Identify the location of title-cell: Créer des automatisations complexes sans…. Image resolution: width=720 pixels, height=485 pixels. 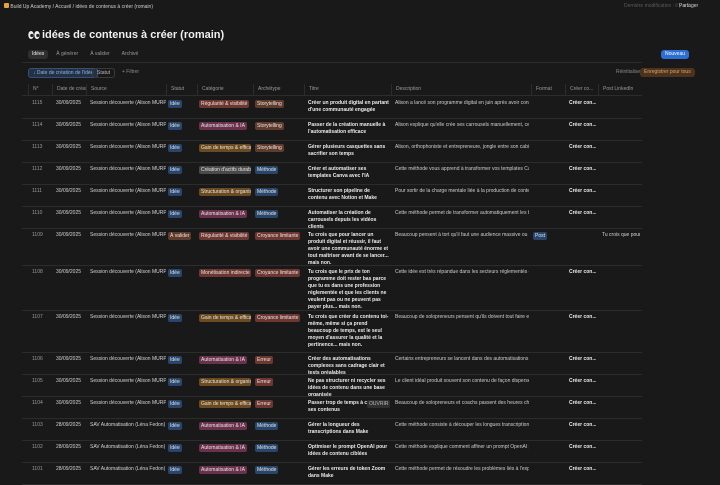
(346, 365).